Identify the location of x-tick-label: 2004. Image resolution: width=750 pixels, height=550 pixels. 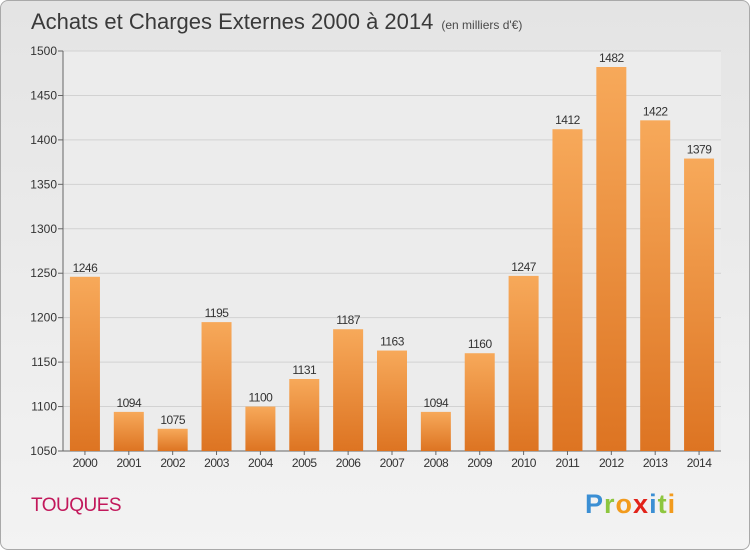
(261, 463).